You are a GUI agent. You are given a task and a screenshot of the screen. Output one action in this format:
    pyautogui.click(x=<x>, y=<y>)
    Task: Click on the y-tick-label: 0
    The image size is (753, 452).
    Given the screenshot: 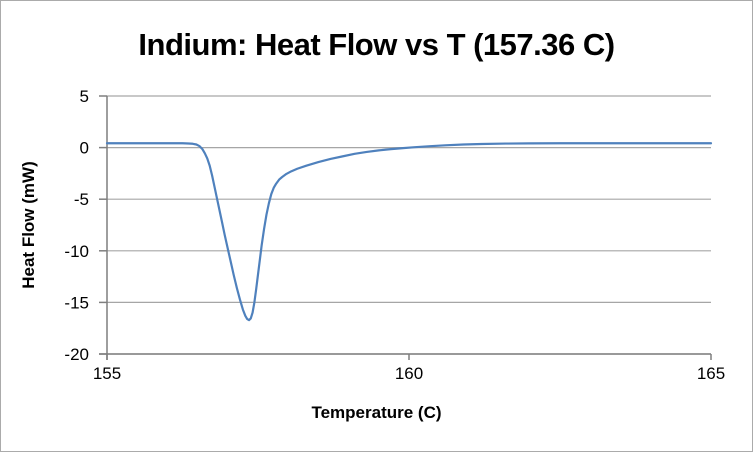 What is the action you would take?
    pyautogui.click(x=84, y=148)
    